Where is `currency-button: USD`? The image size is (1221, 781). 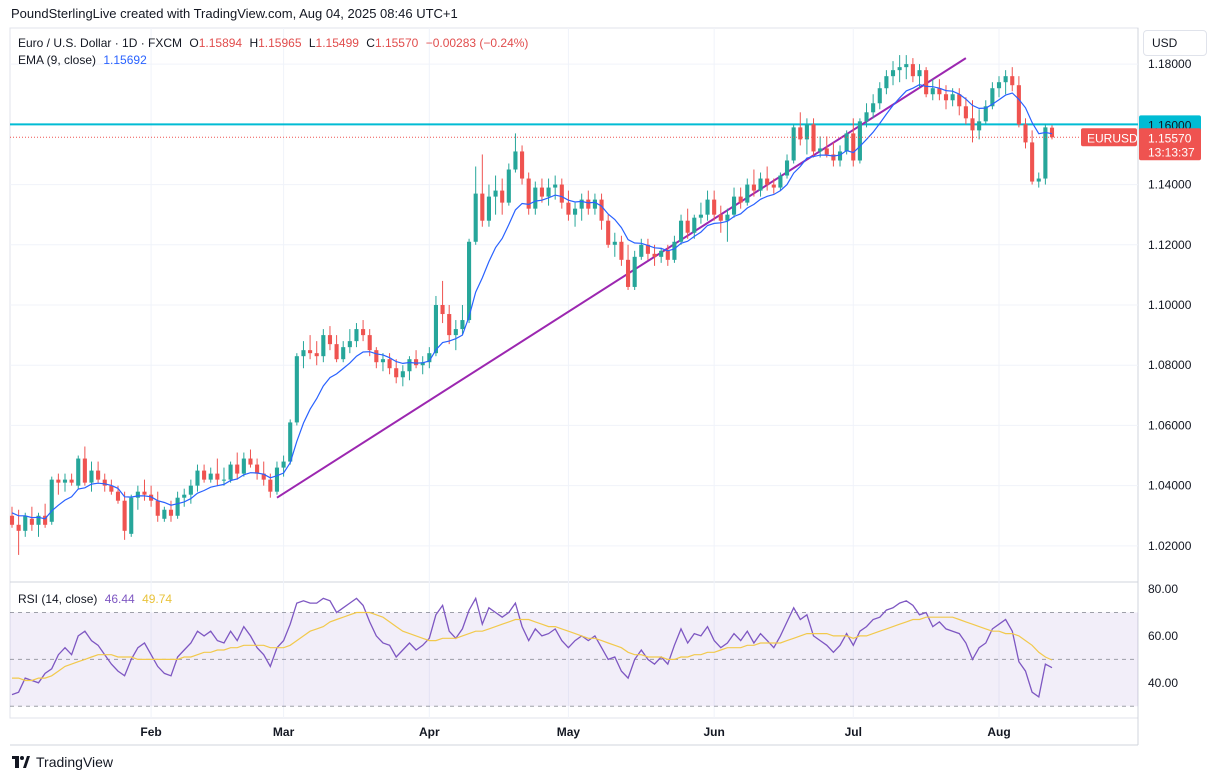
currency-button: USD is located at coordinates (1175, 43).